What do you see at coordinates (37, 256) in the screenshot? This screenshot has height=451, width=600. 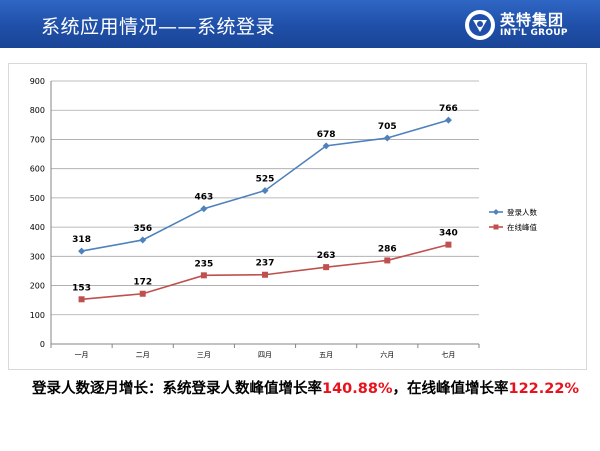 I see `y-tick-label: 300` at bounding box center [37, 256].